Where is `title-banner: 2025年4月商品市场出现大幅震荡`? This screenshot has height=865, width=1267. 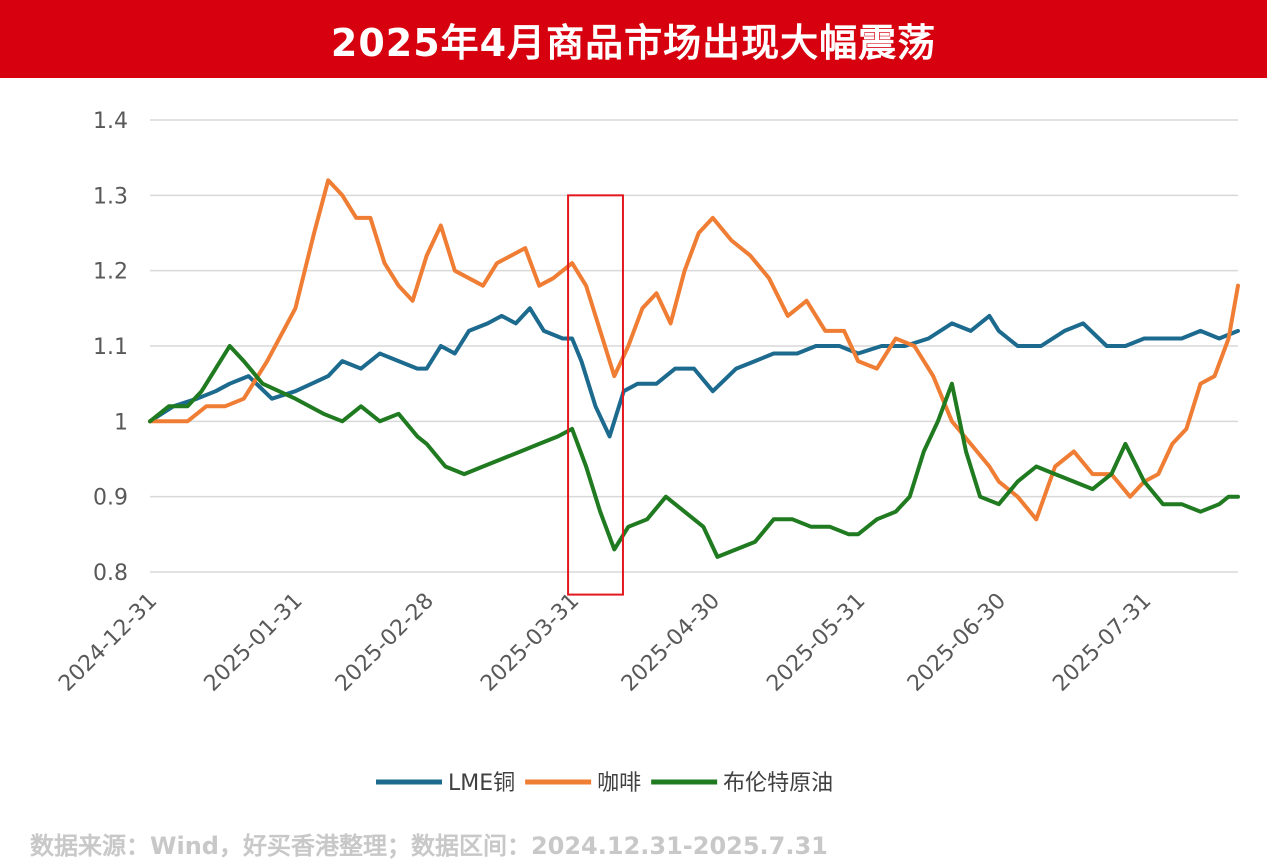
title-banner: 2025年4月商品市场出现大幅震荡 is located at coordinates (633, 39).